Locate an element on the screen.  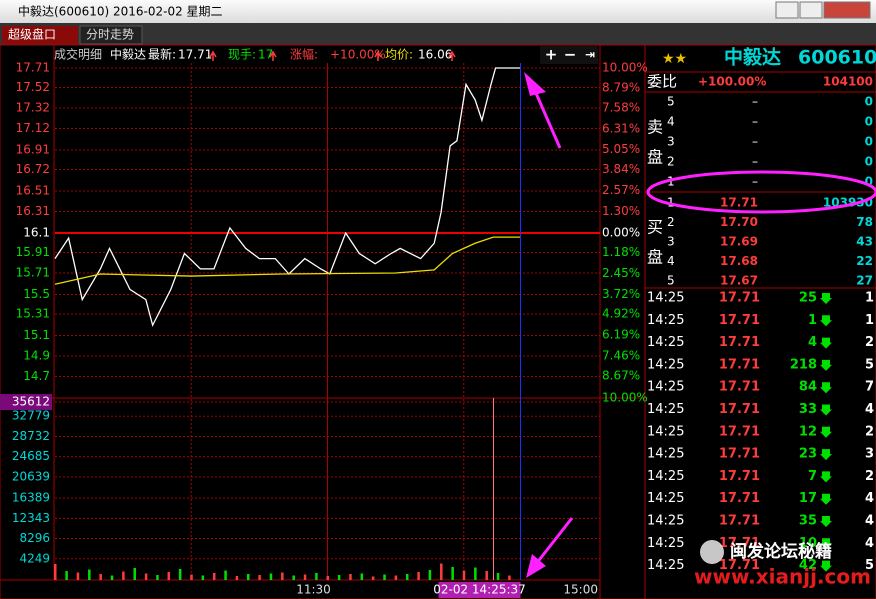
expand: ⇥ is located at coordinates (590, 55).